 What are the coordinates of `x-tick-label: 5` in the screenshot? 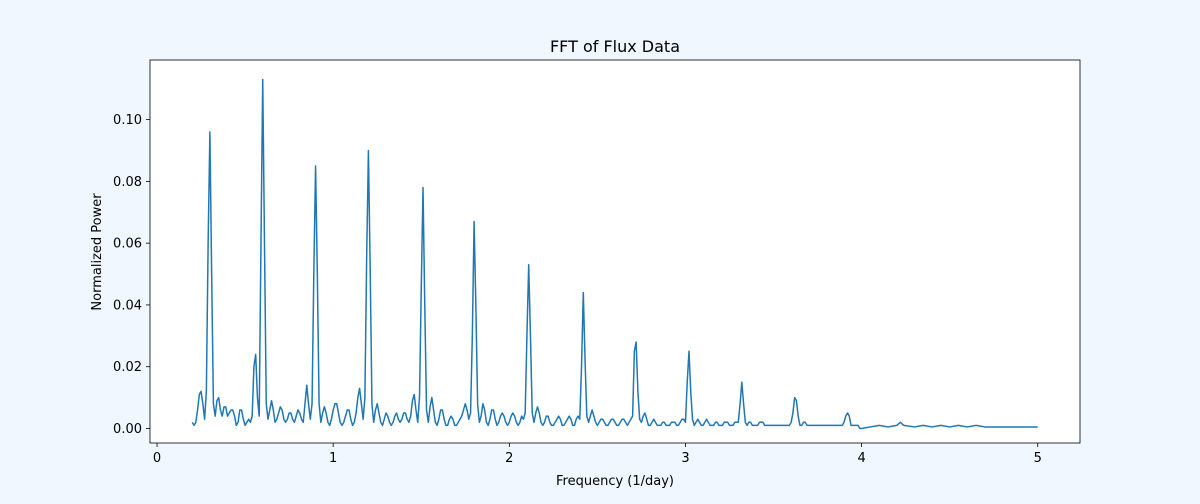 It's located at (1038, 458).